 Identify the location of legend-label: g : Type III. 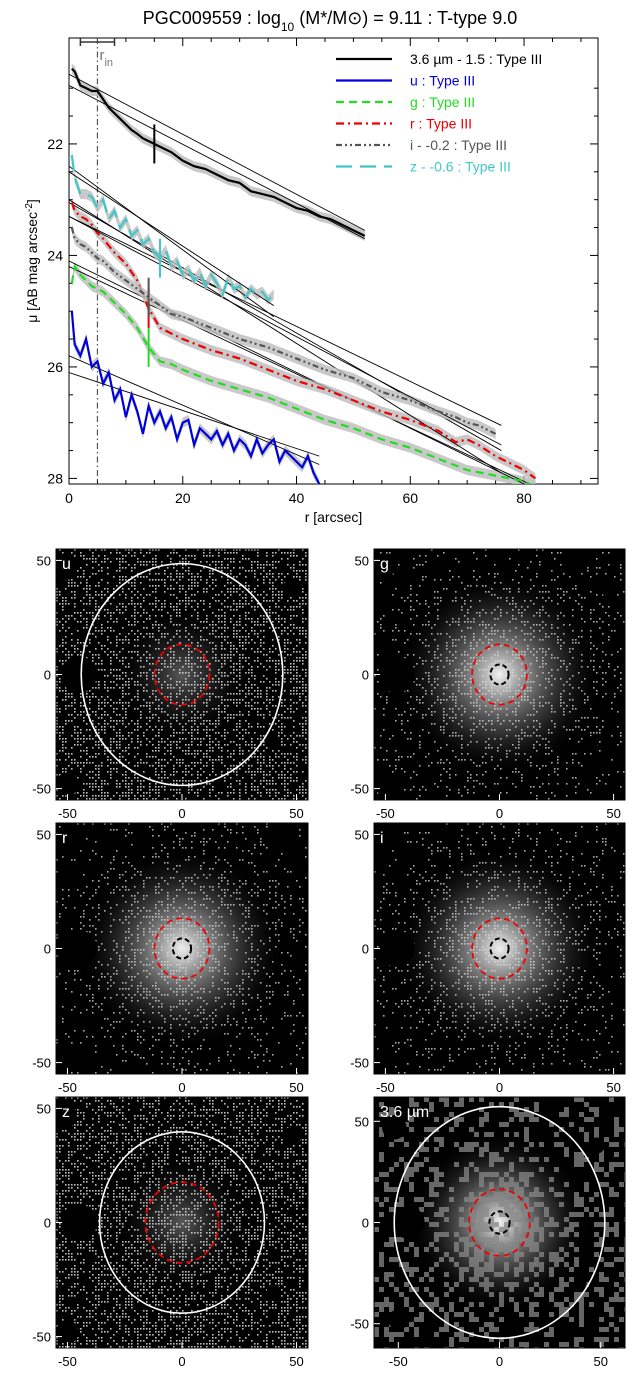
(442, 102).